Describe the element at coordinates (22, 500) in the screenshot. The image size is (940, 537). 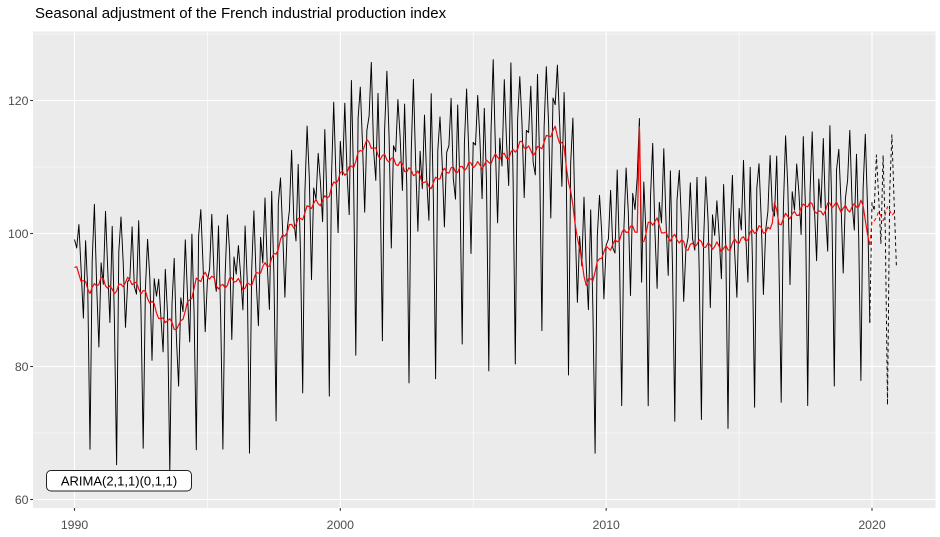
I see `y-tick-label: 60` at that location.